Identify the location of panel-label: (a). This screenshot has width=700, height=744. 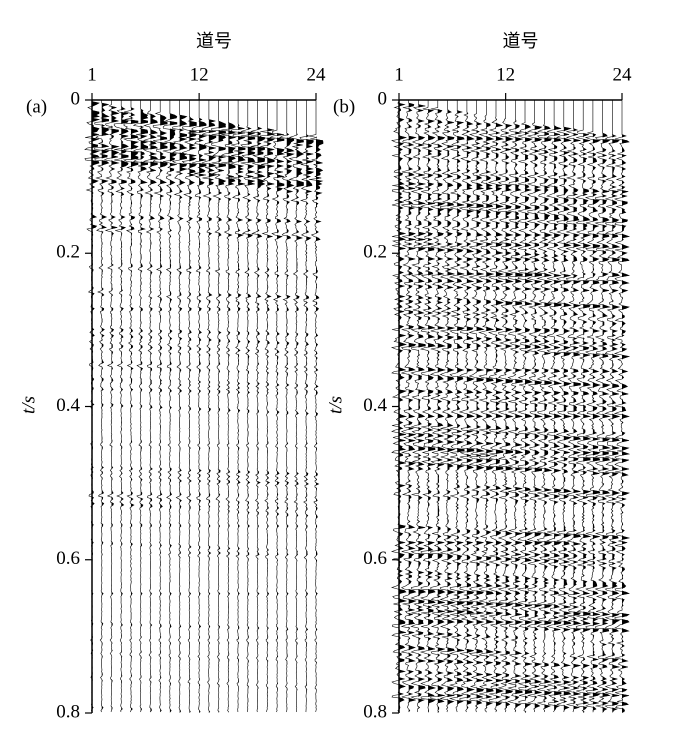
(36, 106).